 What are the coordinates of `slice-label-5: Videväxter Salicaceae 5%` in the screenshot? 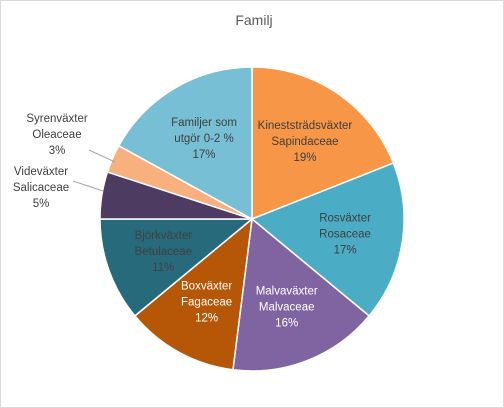 It's located at (41, 188).